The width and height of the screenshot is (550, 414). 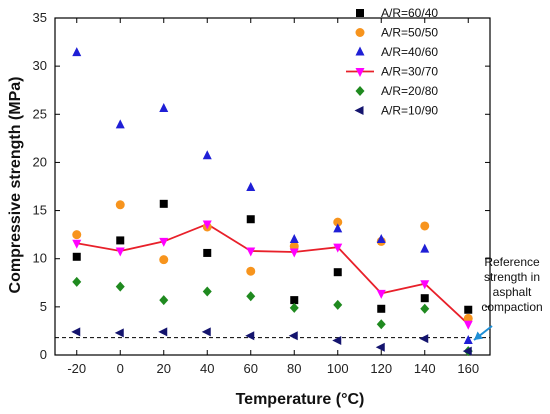 I want to click on legend-entry: A/R=60/40, so click(x=397, y=13).